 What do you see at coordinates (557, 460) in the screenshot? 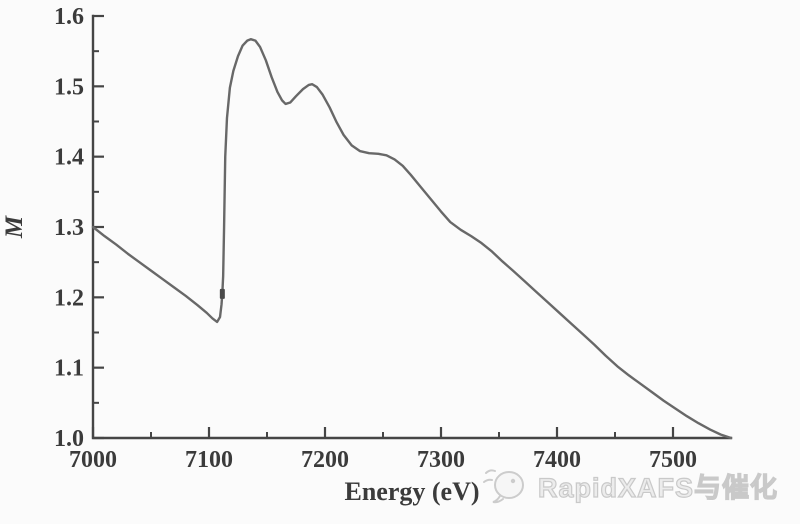
I see `x-tick-label: 7400` at bounding box center [557, 460].